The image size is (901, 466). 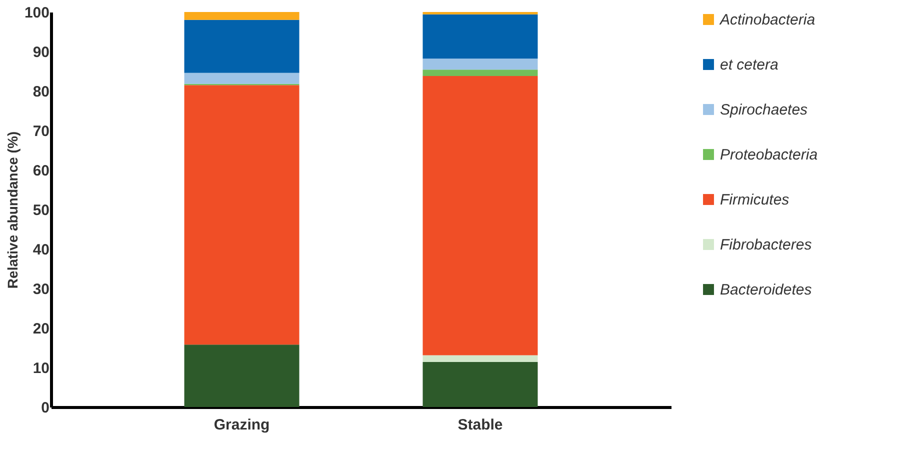 I want to click on y-tick-label: 50, so click(x=41, y=210).